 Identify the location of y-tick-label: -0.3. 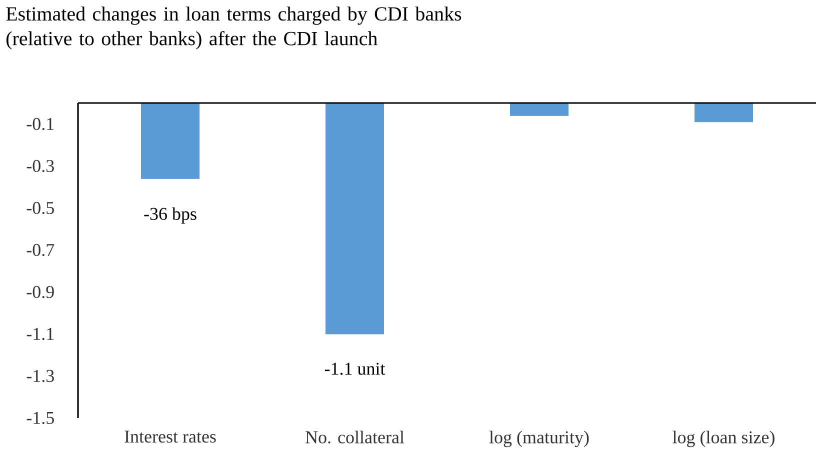
(40, 166).